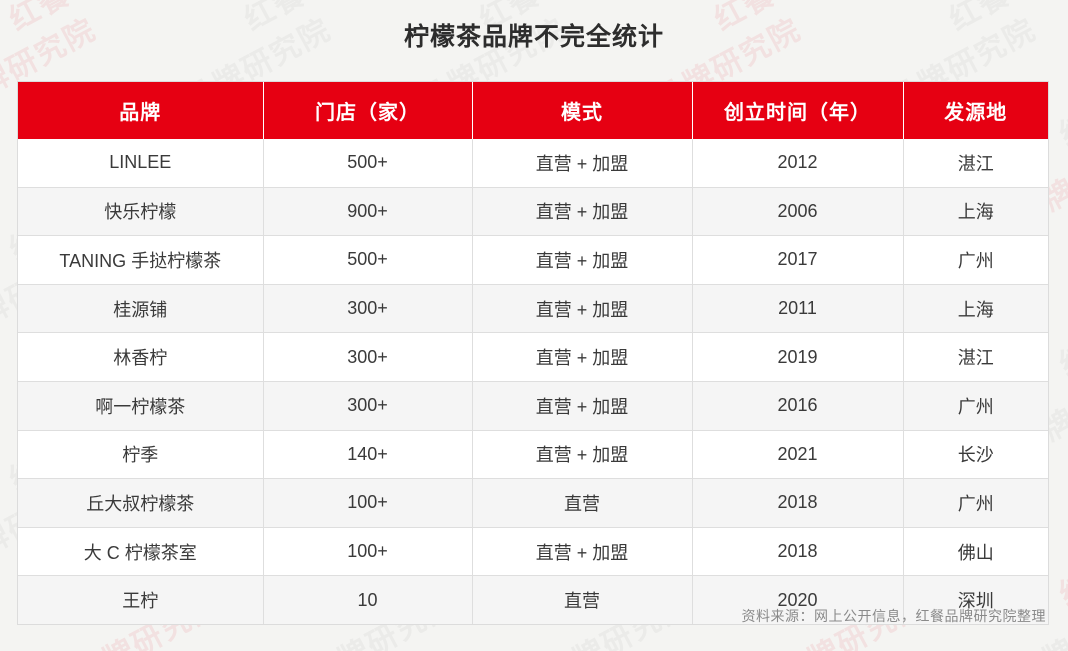  I want to click on table-row: LINLEE 500+ 直营 + 加盟 2012 湛江, so click(533, 163).